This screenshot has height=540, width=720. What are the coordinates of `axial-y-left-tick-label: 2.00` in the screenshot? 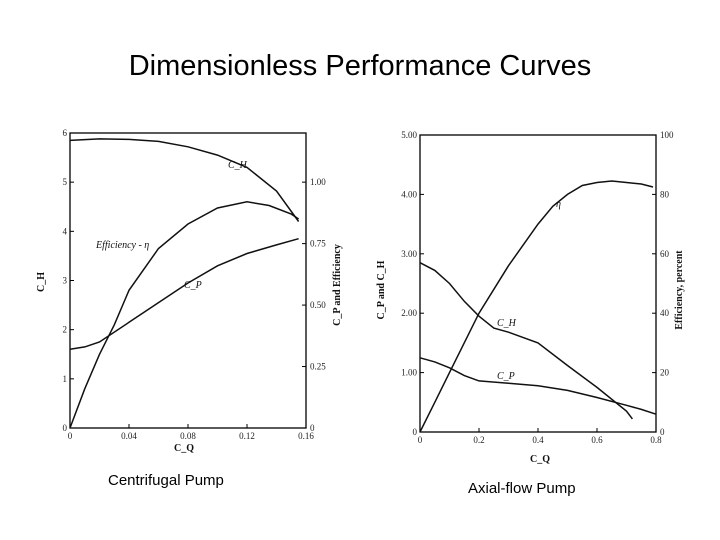 It's located at (409, 313).